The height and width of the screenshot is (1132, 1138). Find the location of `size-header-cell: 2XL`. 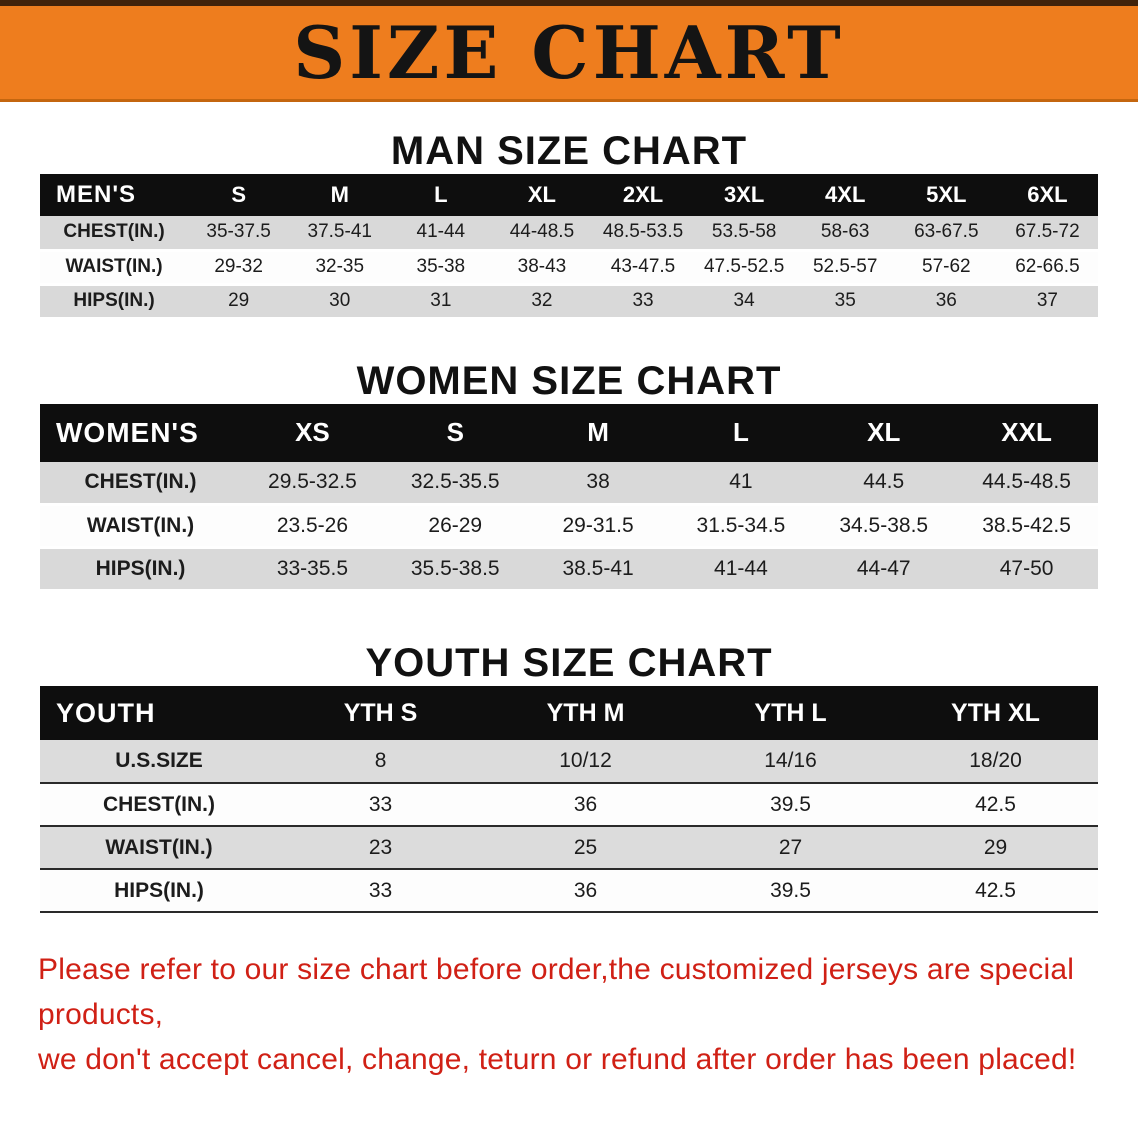

size-header-cell: 2XL is located at coordinates (643, 195).